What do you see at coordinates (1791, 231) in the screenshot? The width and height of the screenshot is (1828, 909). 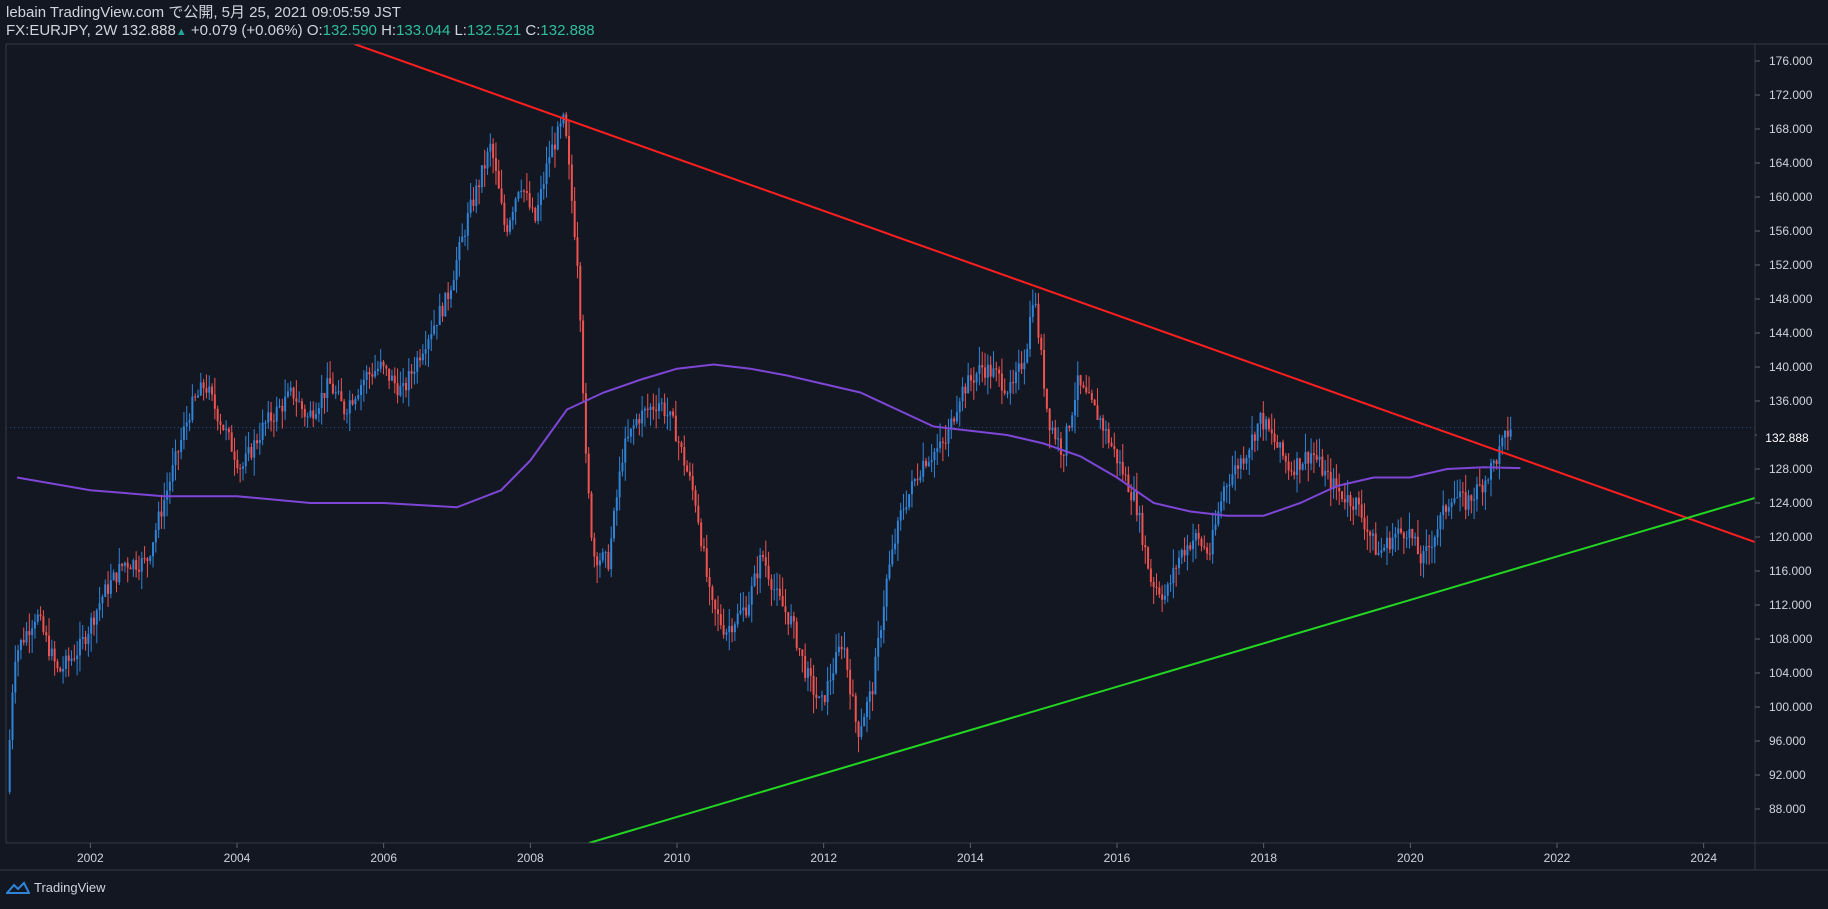 I see `y-tick-label: 156.000` at bounding box center [1791, 231].